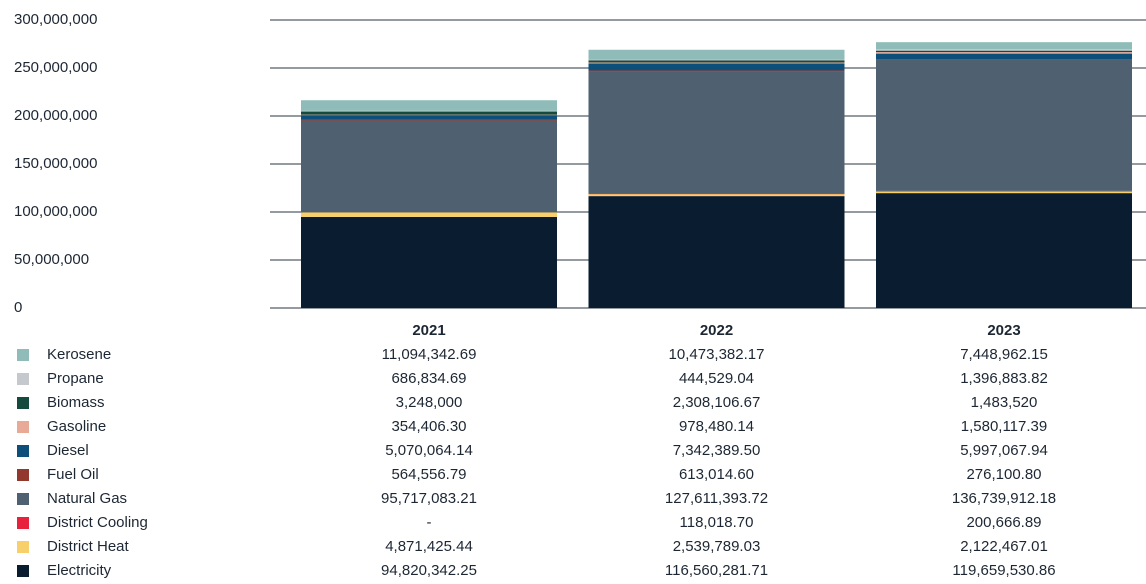 The image size is (1146, 584). I want to click on data-label: 1,580,117.39, so click(1004, 426).